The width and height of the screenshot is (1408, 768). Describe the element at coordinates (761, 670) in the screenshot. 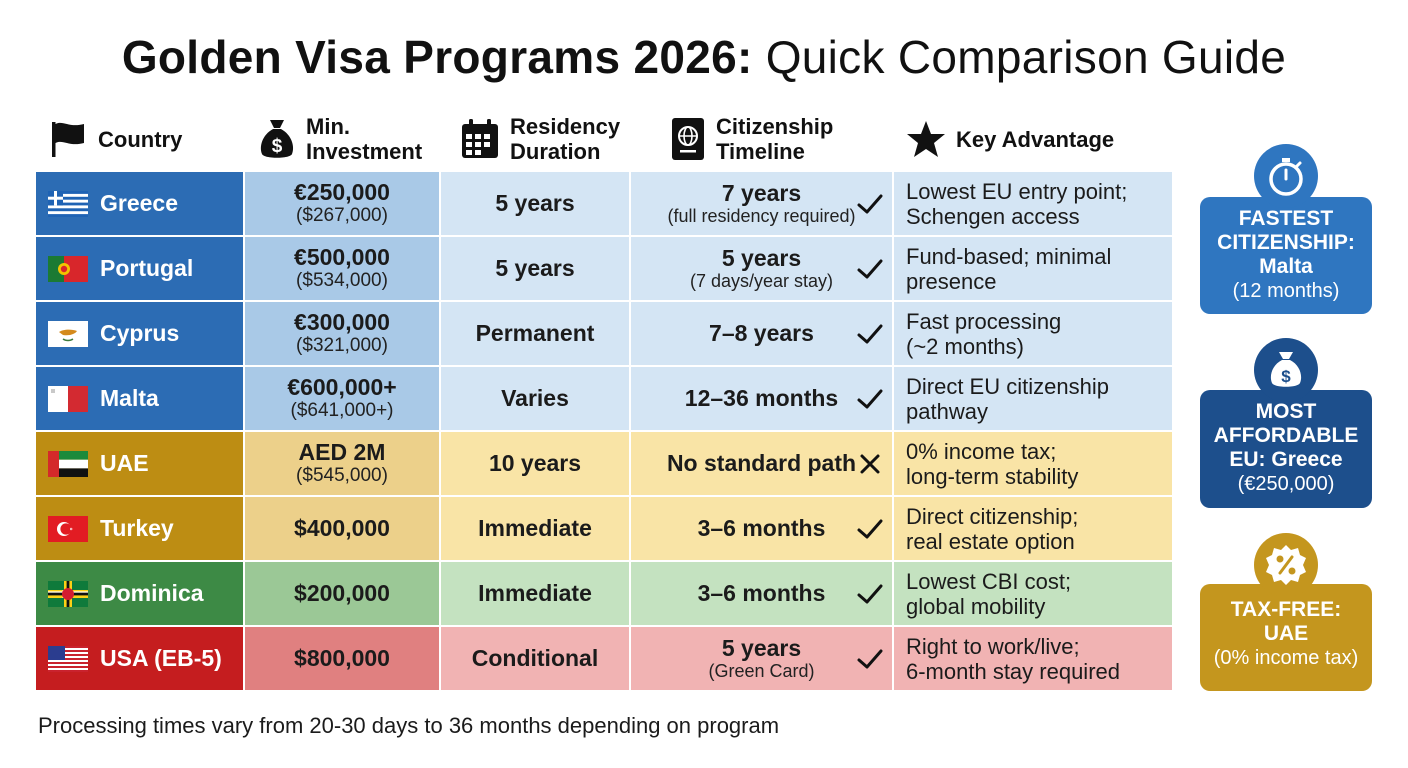

I see `citizenship-note: (Green Card)` at that location.